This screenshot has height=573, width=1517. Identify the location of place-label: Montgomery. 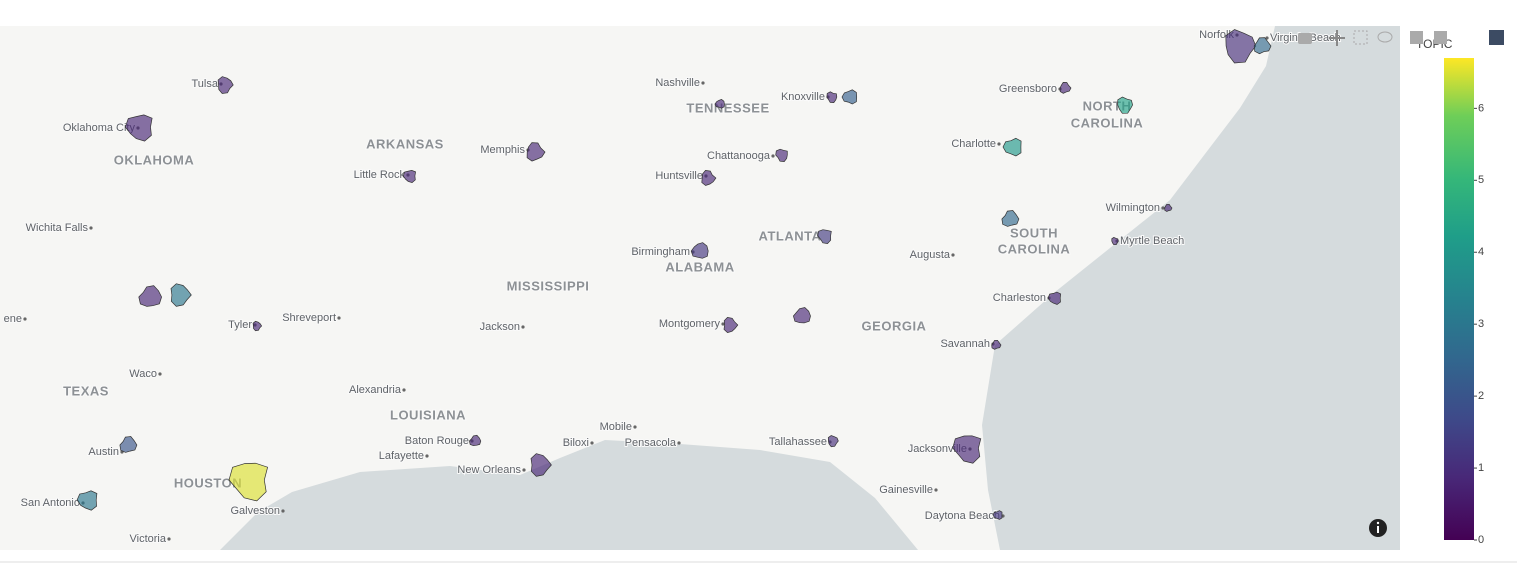
(690, 324).